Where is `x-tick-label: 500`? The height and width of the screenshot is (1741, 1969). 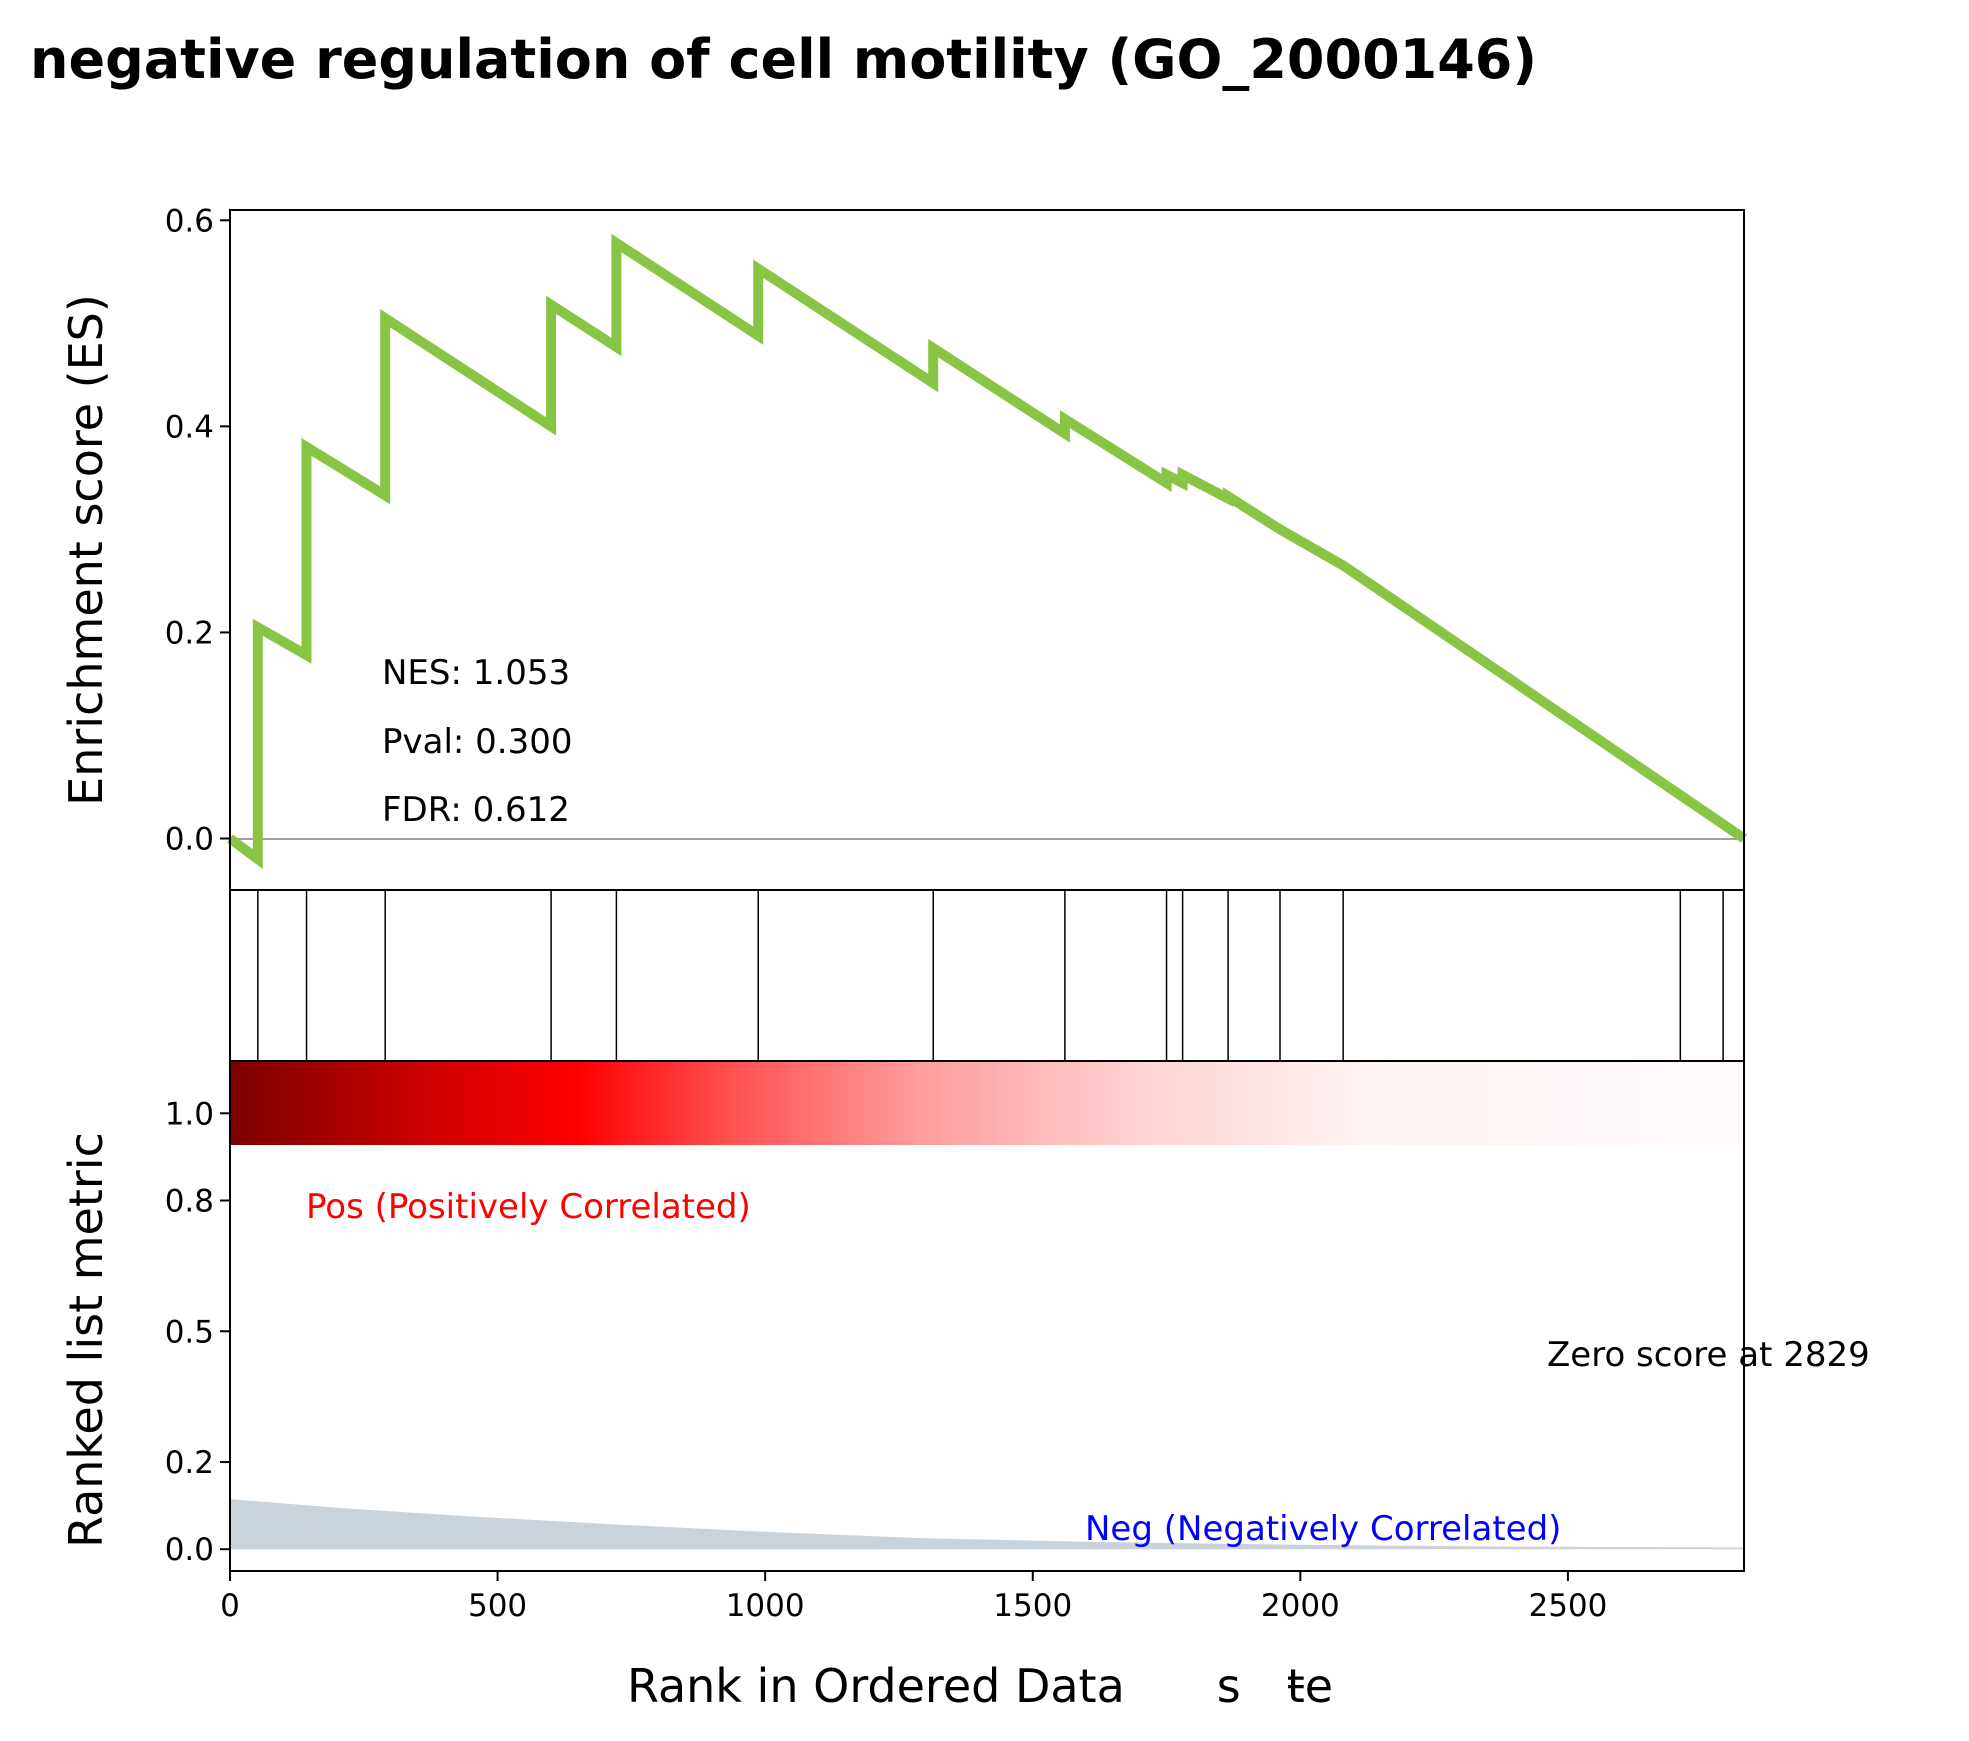 x-tick-label: 500 is located at coordinates (497, 1606).